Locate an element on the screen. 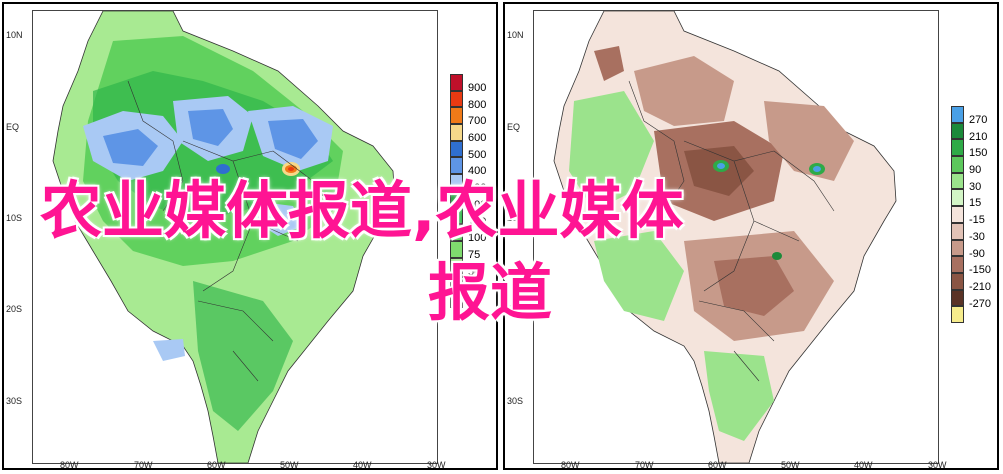 This screenshot has width=1003, height=474. legend-item: 600 is located at coordinates (475, 134).